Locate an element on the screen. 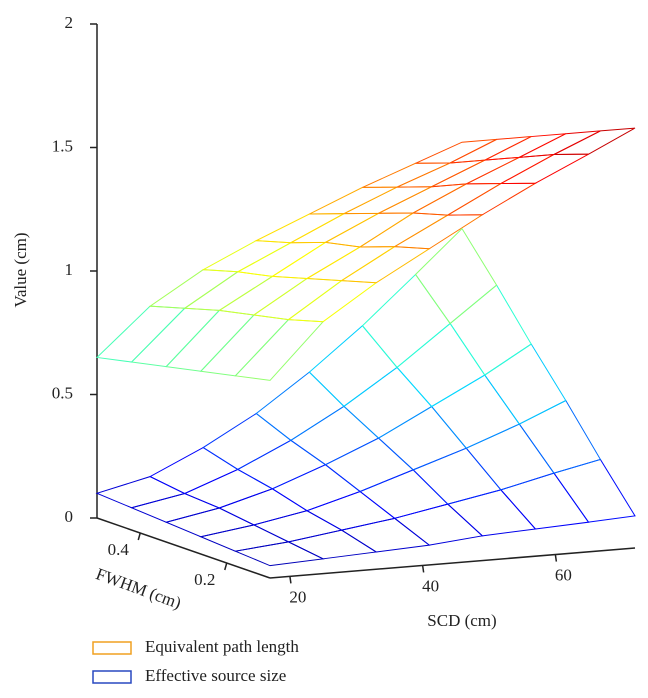  z-tick-label: 0.5 is located at coordinates (62, 392).